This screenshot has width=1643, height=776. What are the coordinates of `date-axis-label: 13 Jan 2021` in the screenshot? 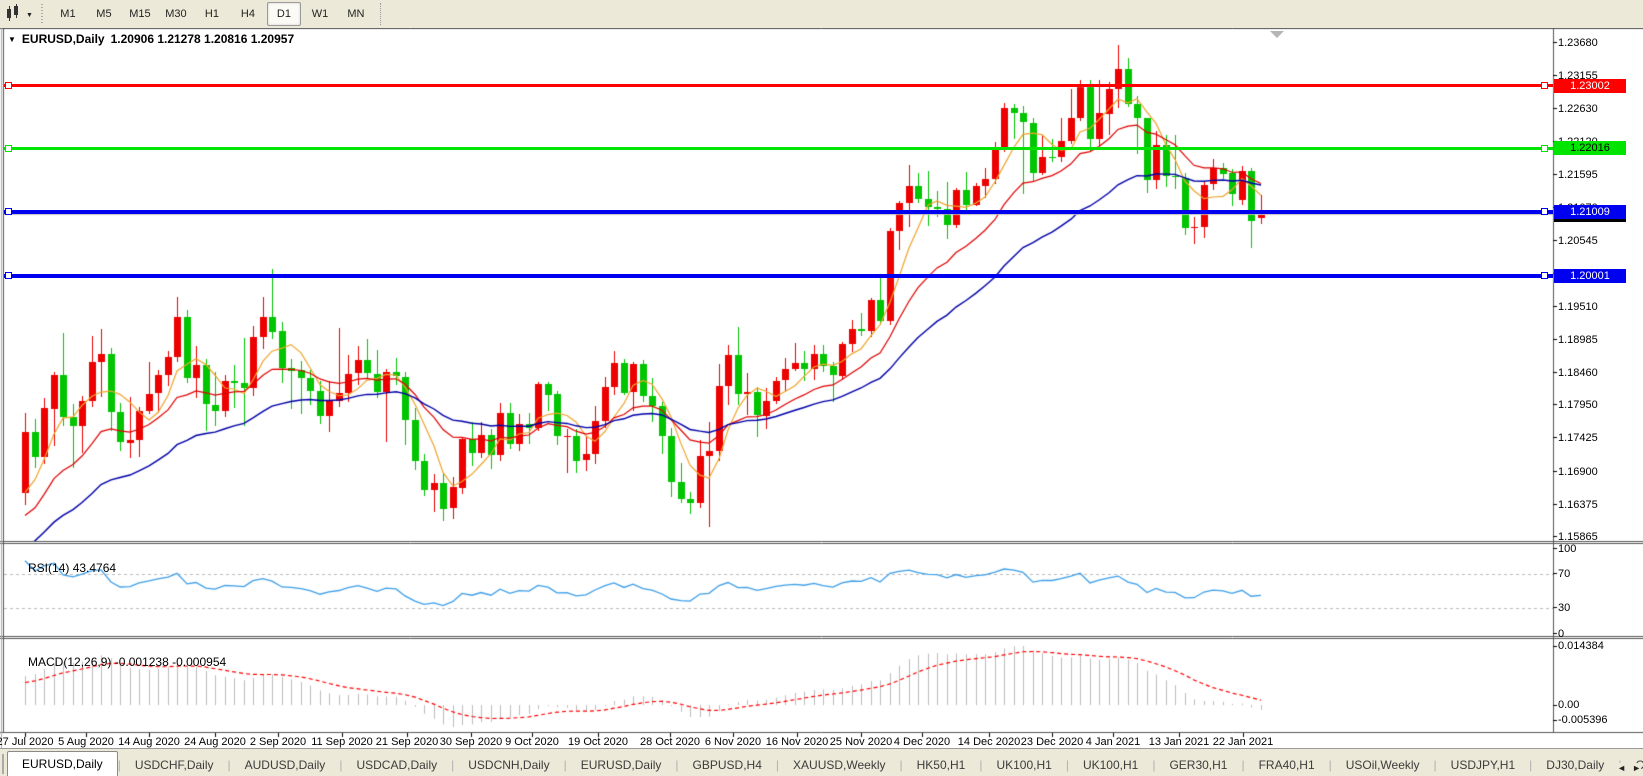 It's located at (1179, 742).